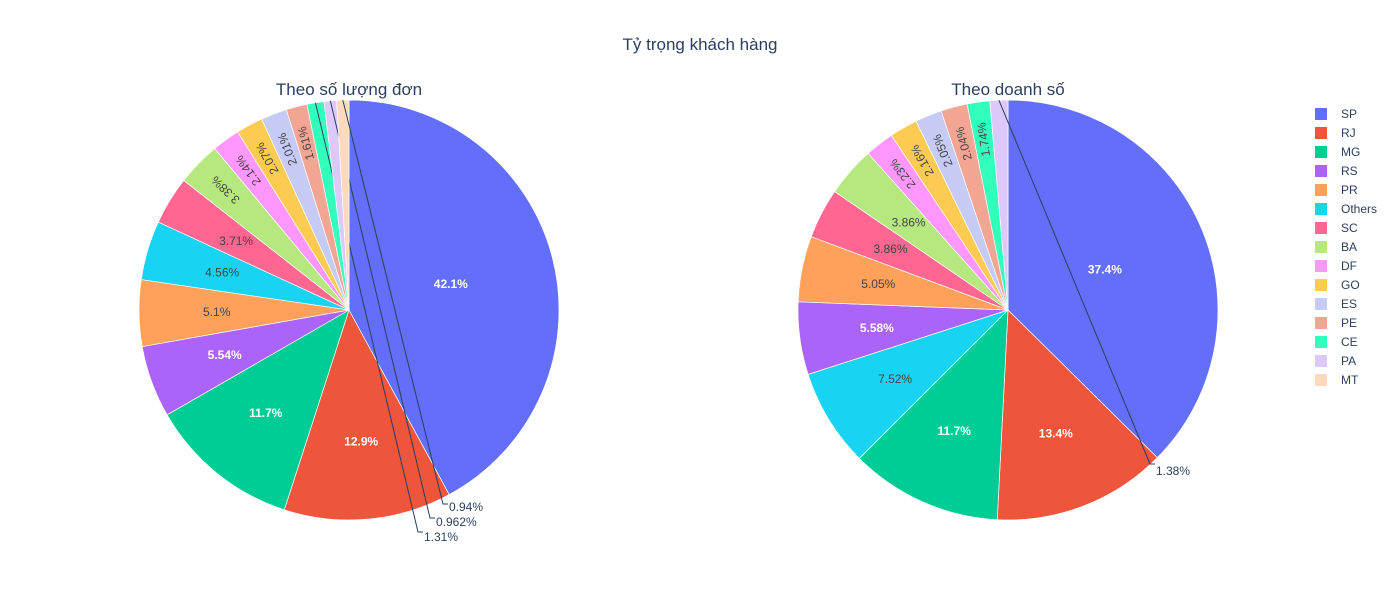 The height and width of the screenshot is (605, 1400). What do you see at coordinates (1173, 471) in the screenshot?
I see `pie-1-label-pa: 1.38%` at bounding box center [1173, 471].